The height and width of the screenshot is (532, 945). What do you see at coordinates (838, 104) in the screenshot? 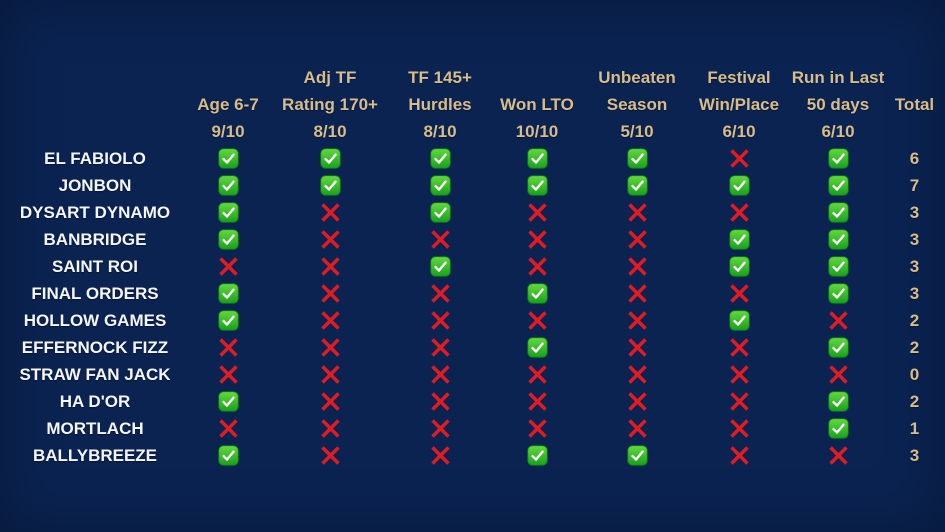
I see `column-header-line2: 50 days` at bounding box center [838, 104].